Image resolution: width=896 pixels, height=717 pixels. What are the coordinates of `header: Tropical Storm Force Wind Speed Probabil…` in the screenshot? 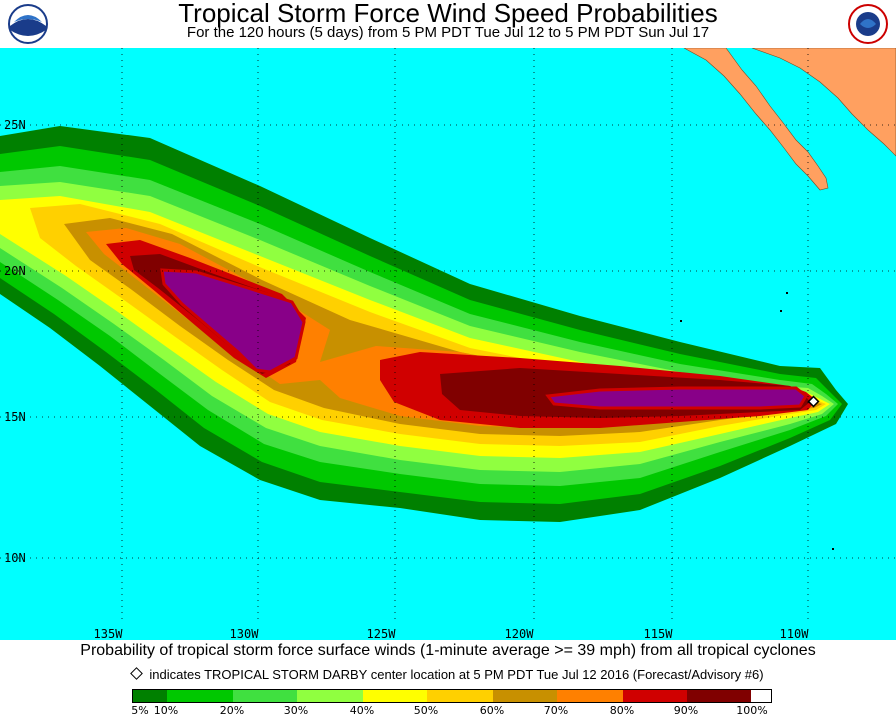 It's located at (448, 24).